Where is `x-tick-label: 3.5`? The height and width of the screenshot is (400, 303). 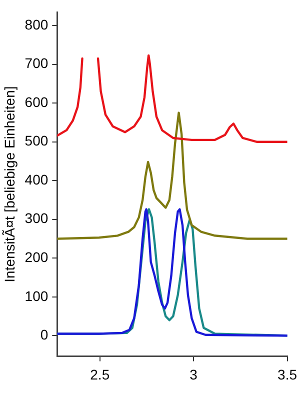 x-tick-label: 3.5 is located at coordinates (288, 374).